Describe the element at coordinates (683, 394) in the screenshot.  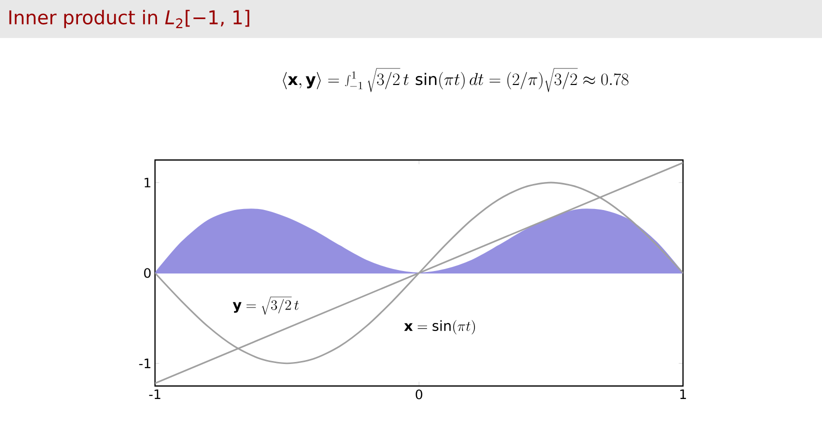
I see `x-tick-label: 1` at that location.